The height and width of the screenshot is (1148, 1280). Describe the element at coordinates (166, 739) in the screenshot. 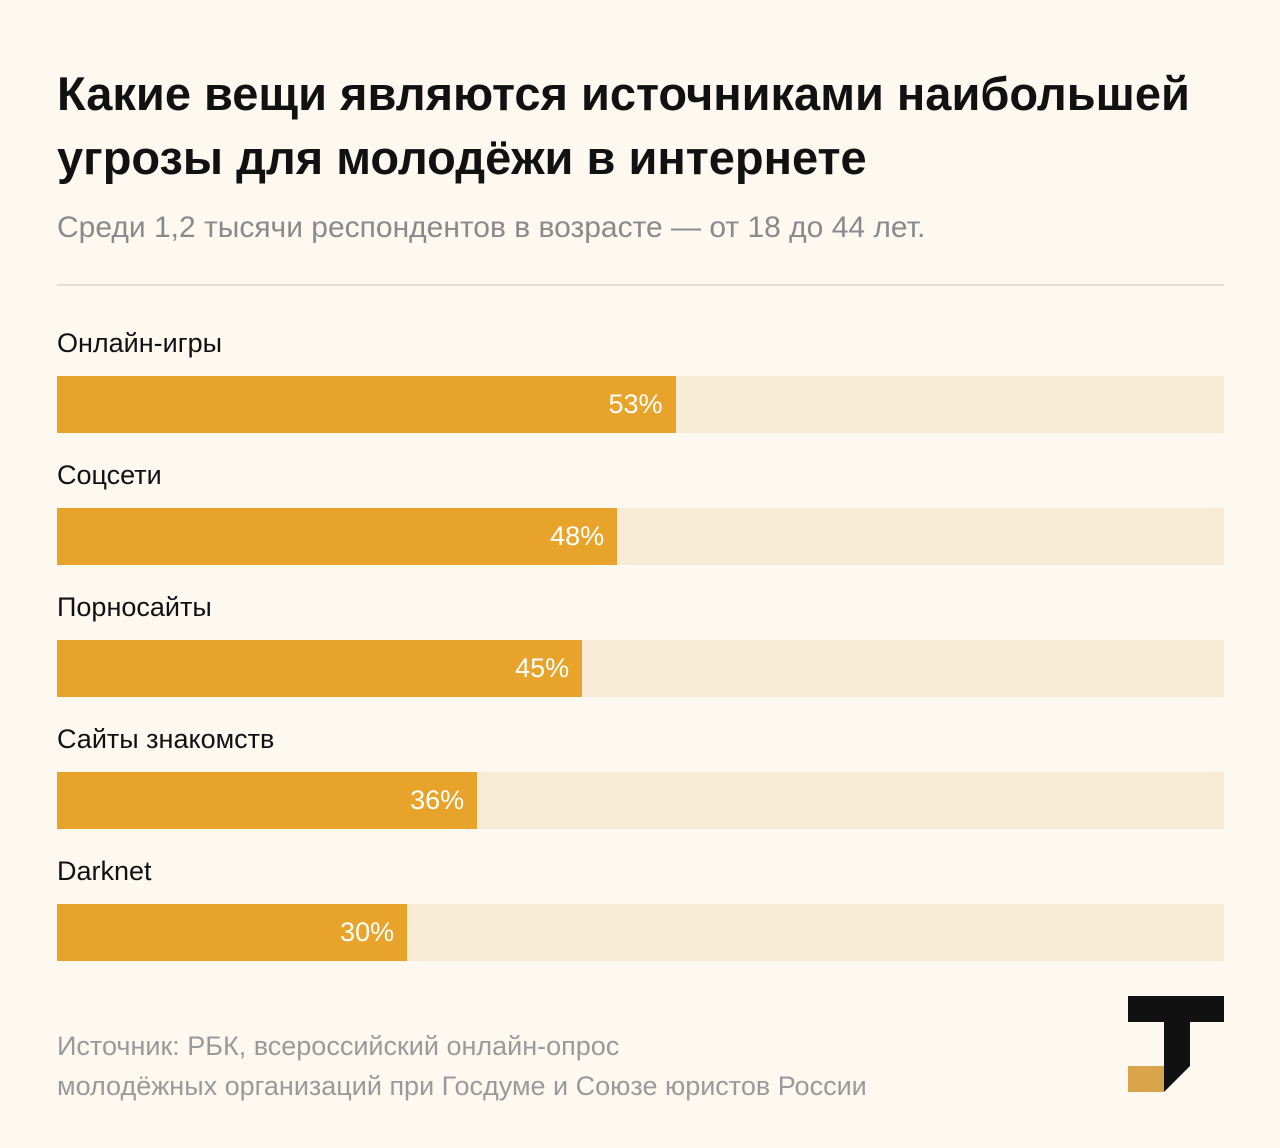

I see `bar-category-label: Сайты знакомств` at that location.